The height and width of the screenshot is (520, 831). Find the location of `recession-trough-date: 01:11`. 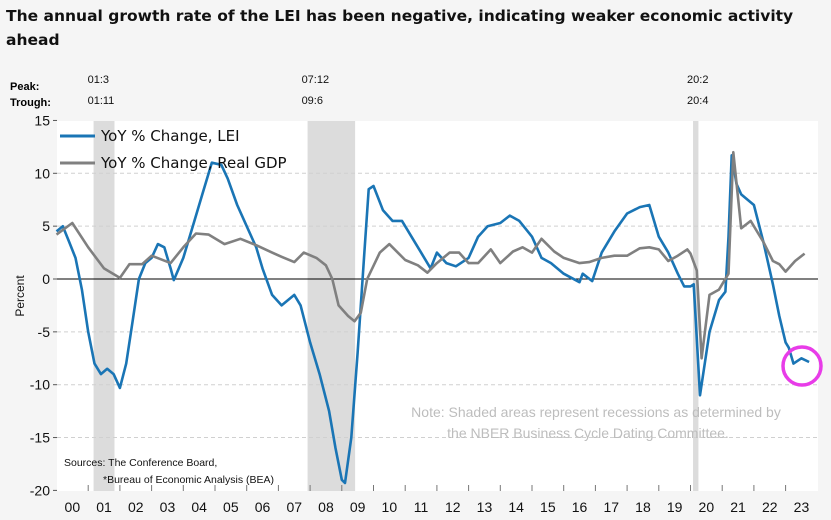

recession-trough-date: 01:11 is located at coordinates (101, 101).